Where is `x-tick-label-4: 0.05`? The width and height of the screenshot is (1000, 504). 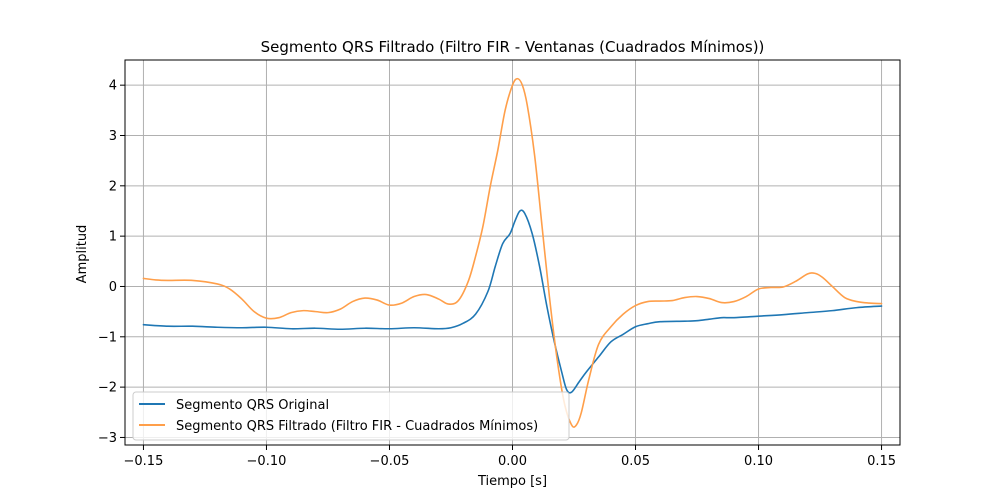
x-tick-label-4: 0.05 is located at coordinates (635, 461).